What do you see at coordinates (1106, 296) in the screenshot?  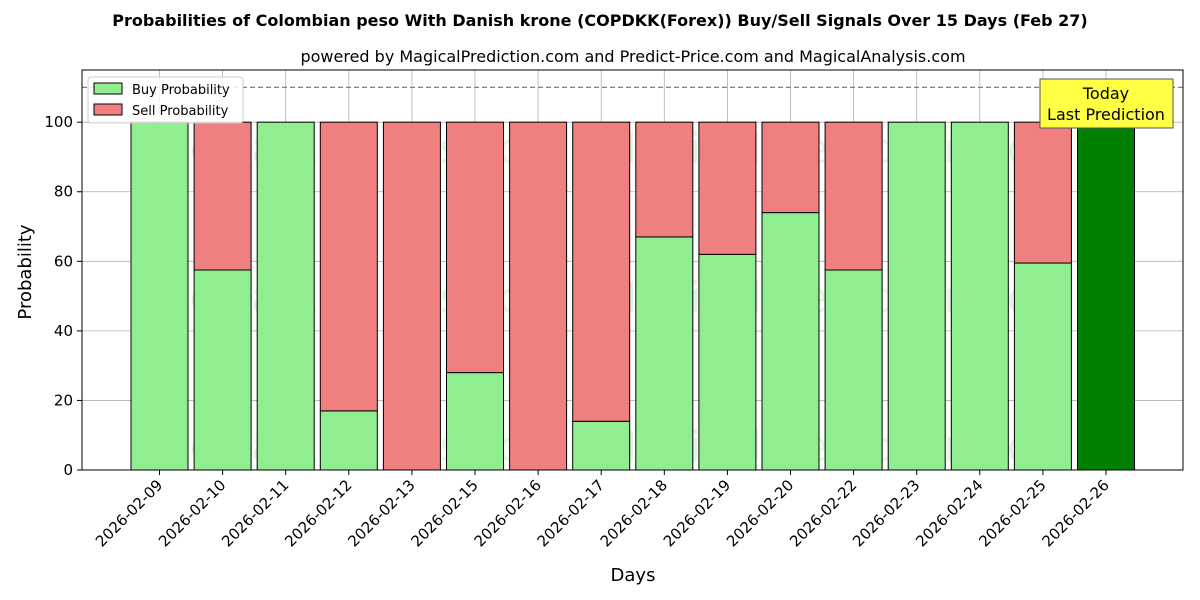 I see `today-buy-bar` at bounding box center [1106, 296].